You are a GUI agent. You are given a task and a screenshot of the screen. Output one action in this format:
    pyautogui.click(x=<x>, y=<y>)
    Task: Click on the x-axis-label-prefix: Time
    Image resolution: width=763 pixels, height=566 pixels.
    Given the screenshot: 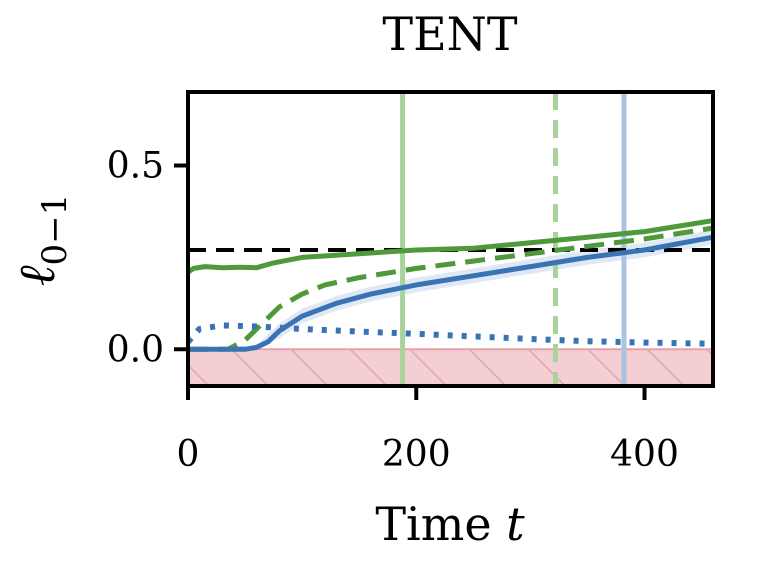 What is the action you would take?
    pyautogui.click(x=440, y=524)
    